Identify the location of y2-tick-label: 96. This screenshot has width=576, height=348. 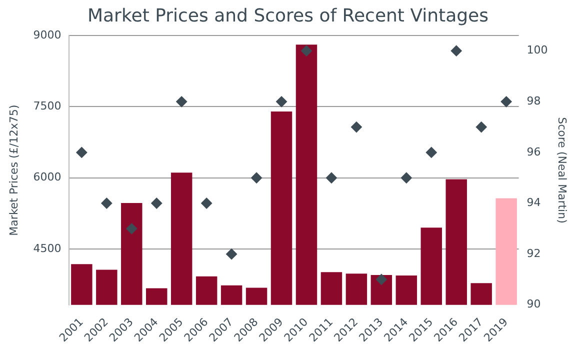
(533, 151).